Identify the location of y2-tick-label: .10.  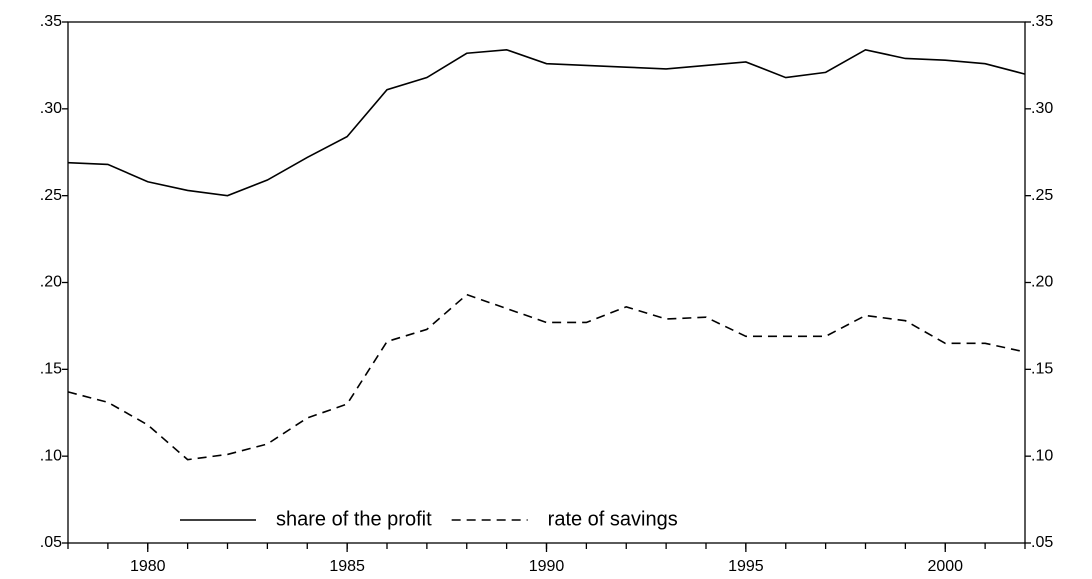
(1042, 455).